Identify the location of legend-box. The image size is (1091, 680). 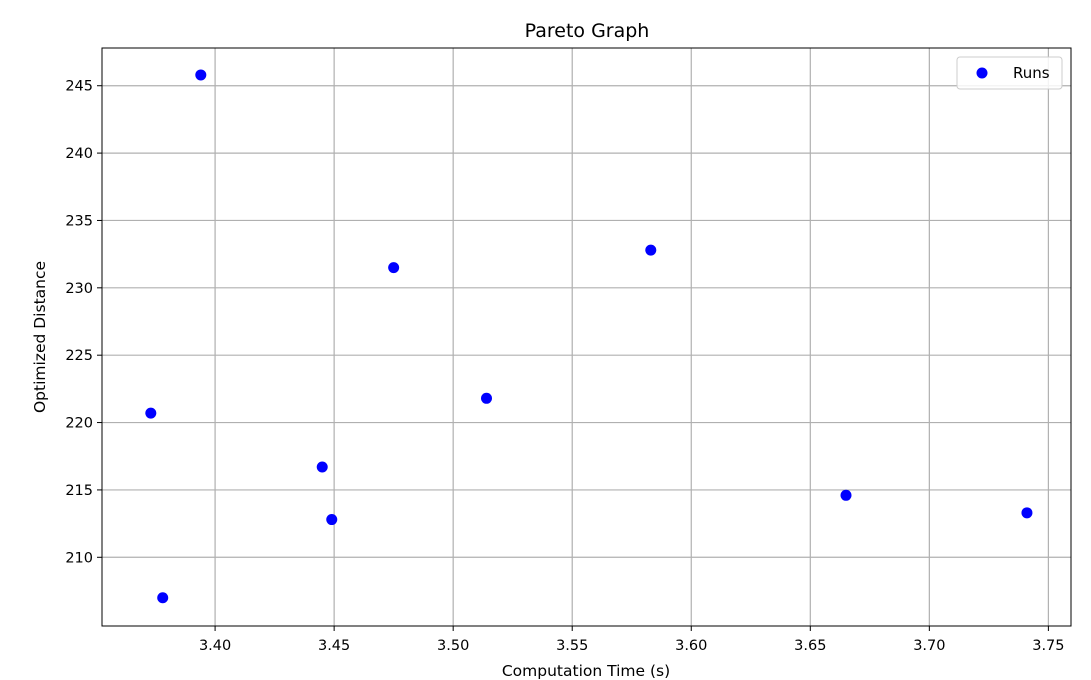
(1009, 73).